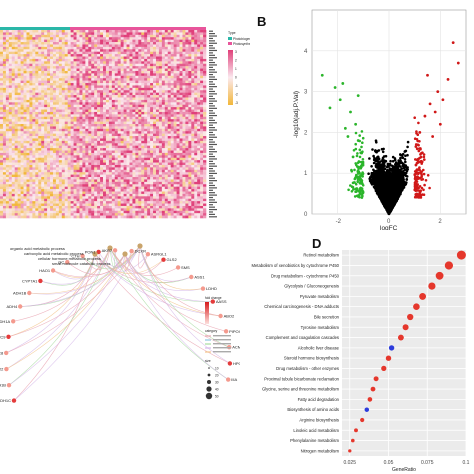 This screenshot has width=474, height=474. What do you see at coordinates (207, 313) in the screenshot?
I see `fold-scale-bar` at bounding box center [207, 313].